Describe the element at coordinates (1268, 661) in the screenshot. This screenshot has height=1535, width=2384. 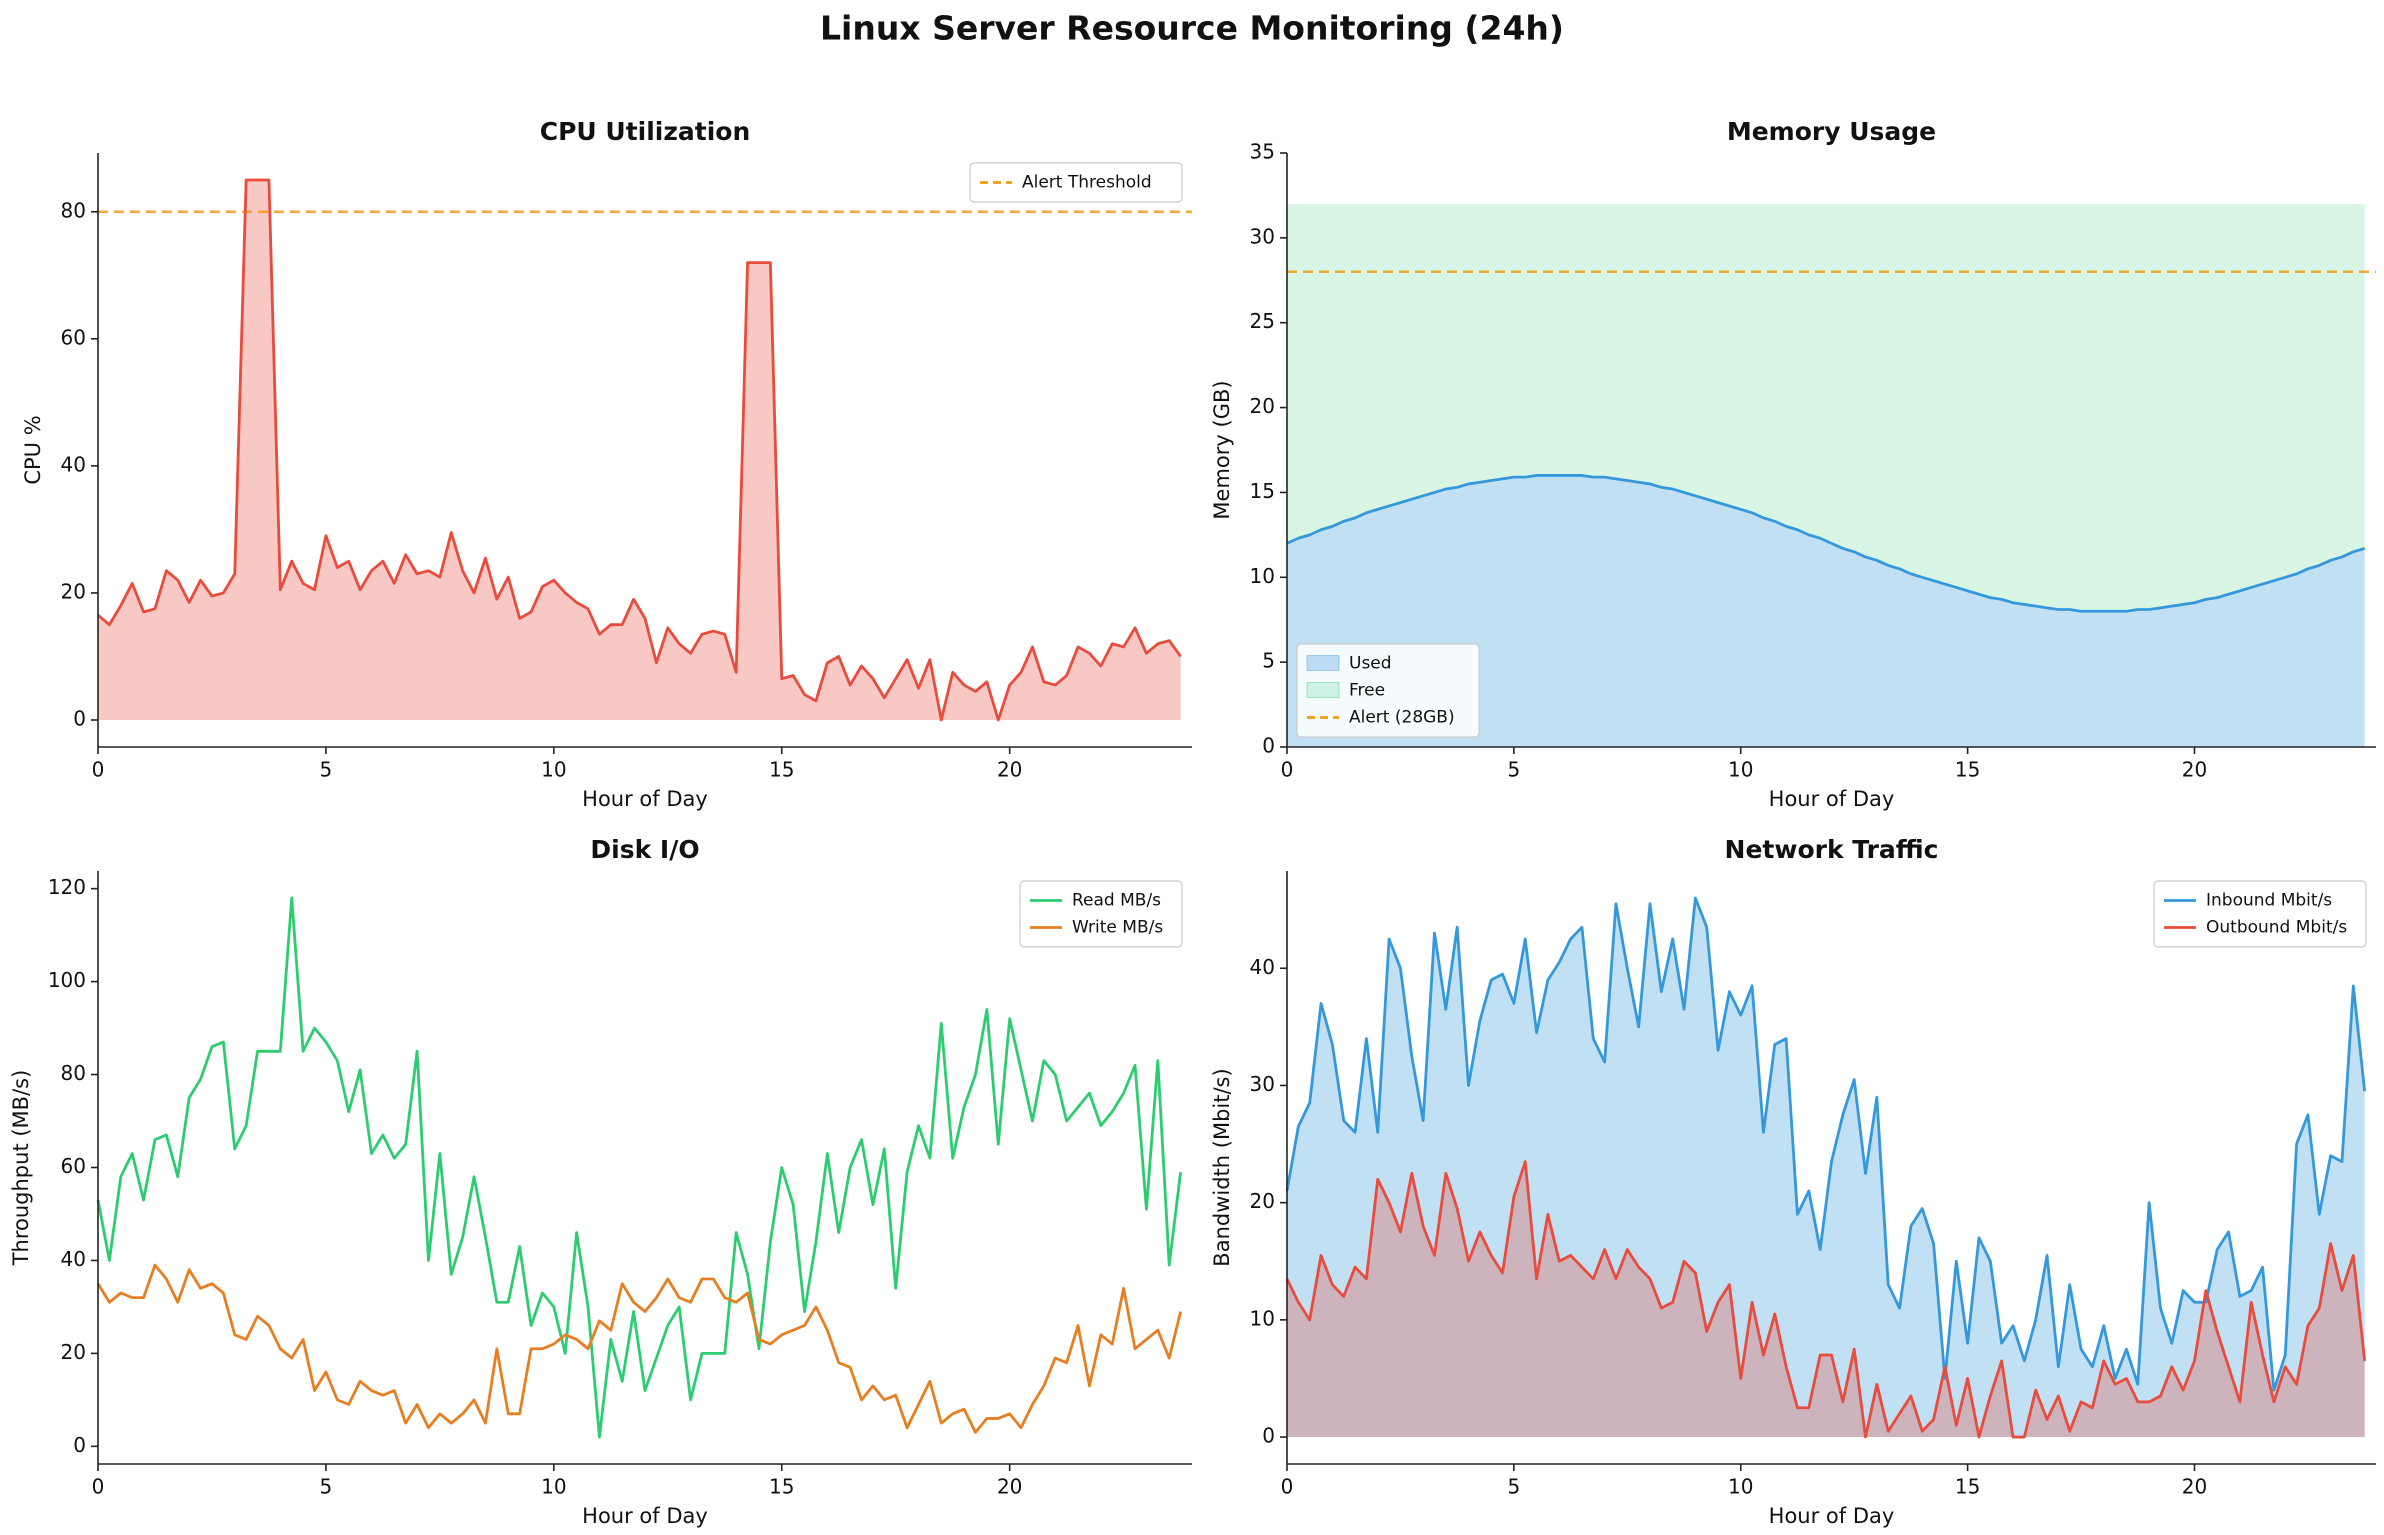
I see `y-tick-label: 5` at that location.